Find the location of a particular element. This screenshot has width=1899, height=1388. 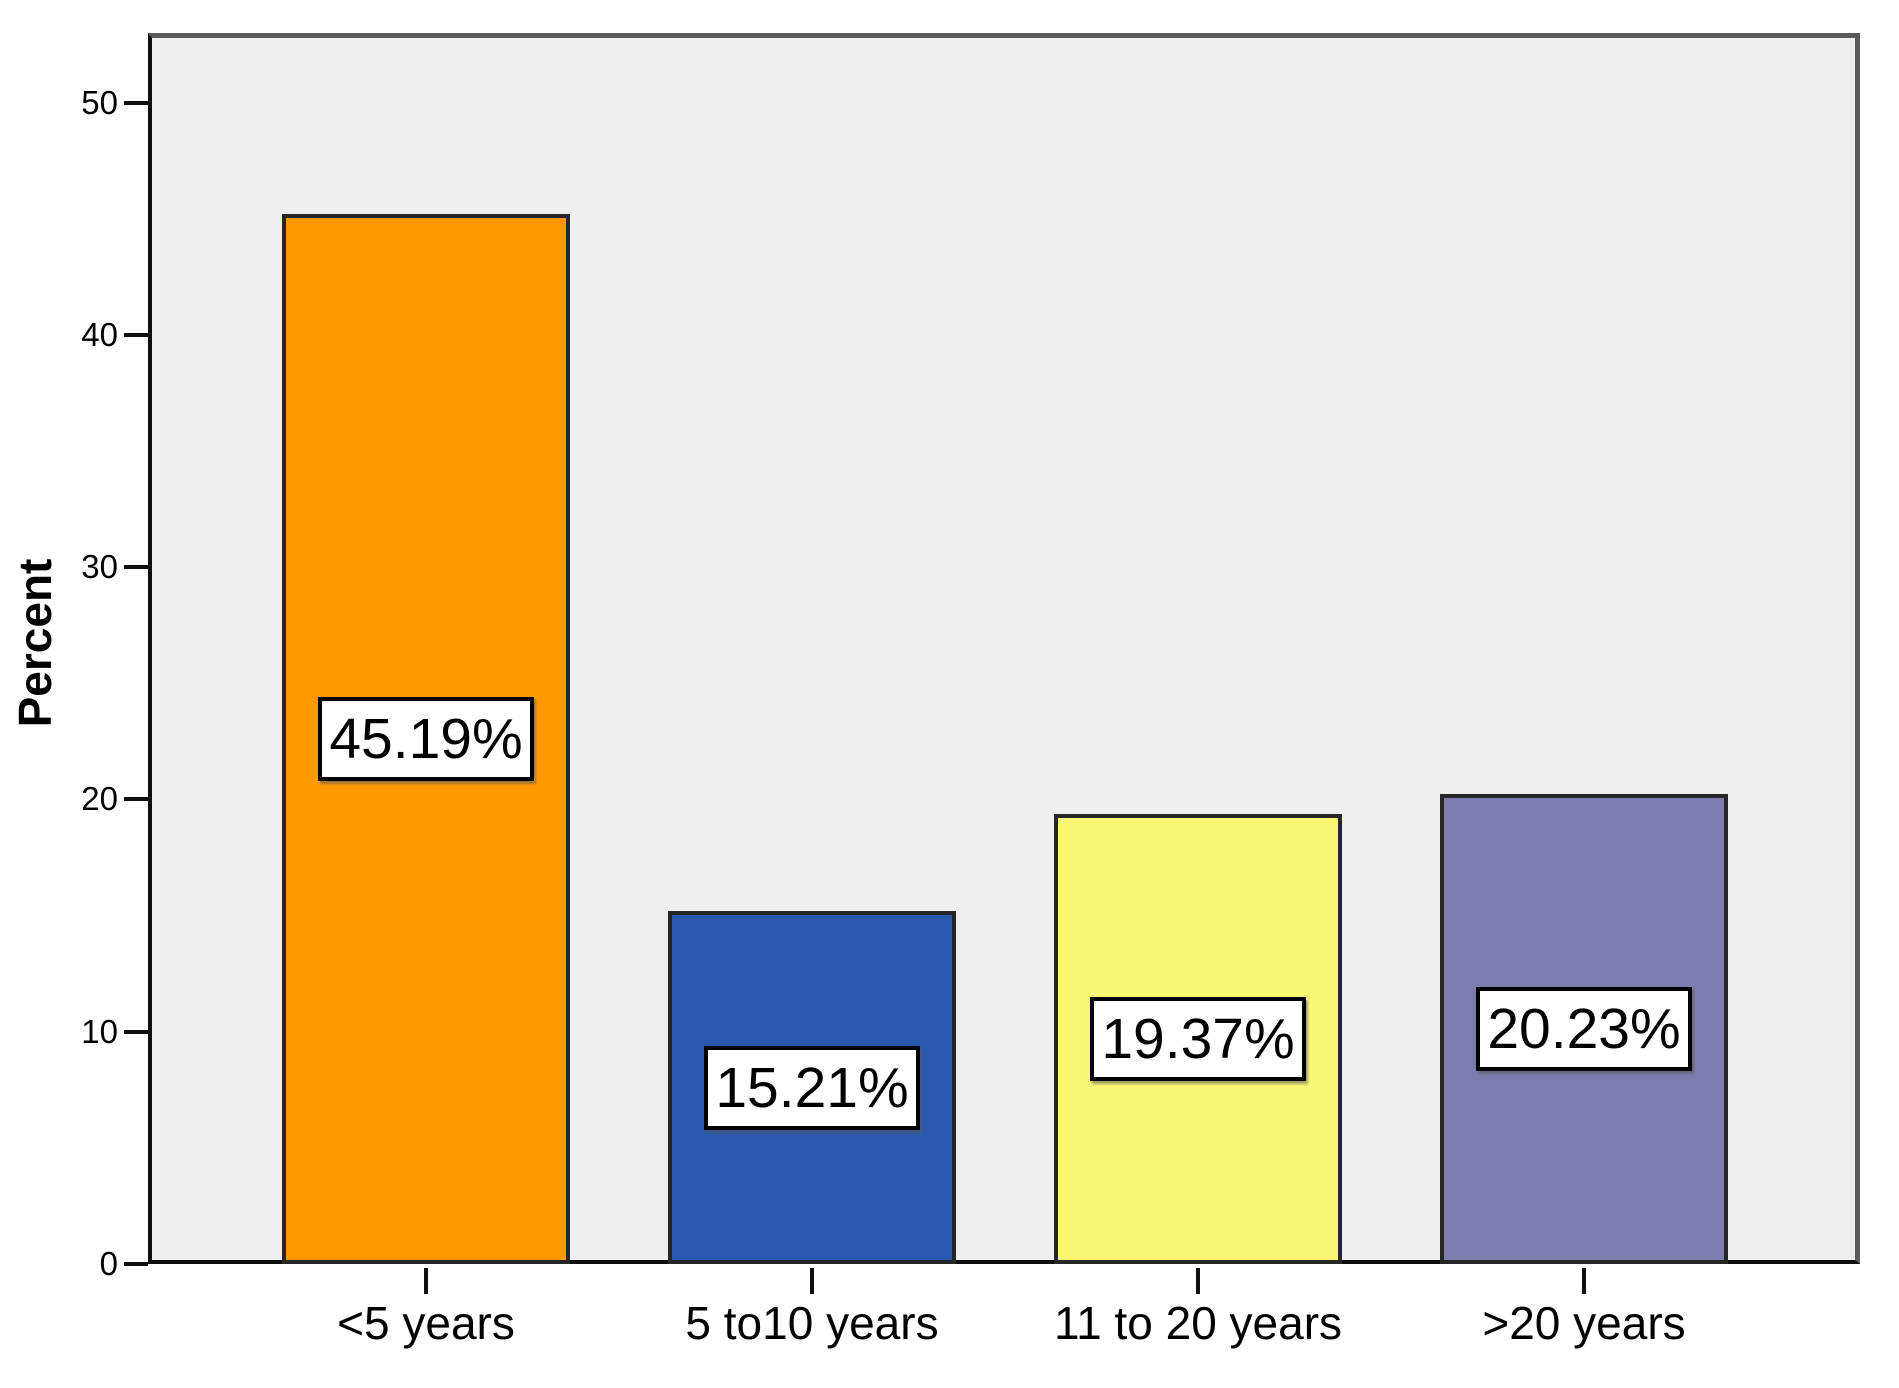

bar-value-label: 45.19% is located at coordinates (426, 739).